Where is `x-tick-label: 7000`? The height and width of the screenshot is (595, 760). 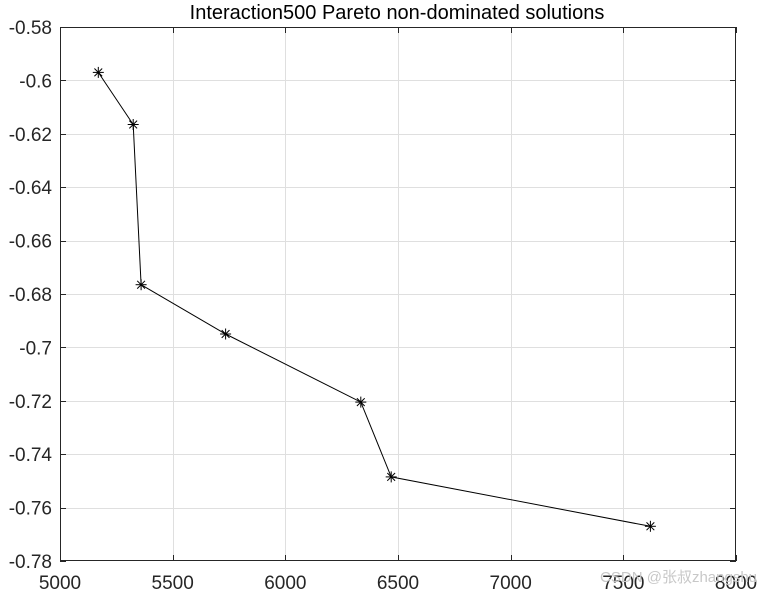
x-tick-label: 7000 is located at coordinates (511, 583).